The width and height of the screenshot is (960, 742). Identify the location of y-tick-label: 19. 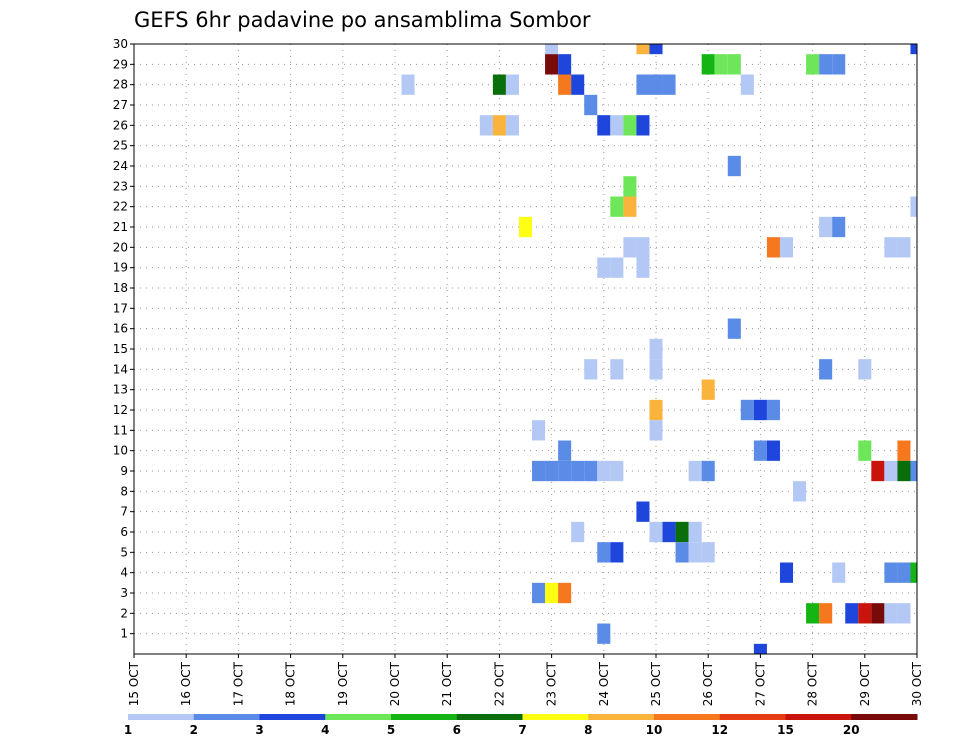
(120, 268).